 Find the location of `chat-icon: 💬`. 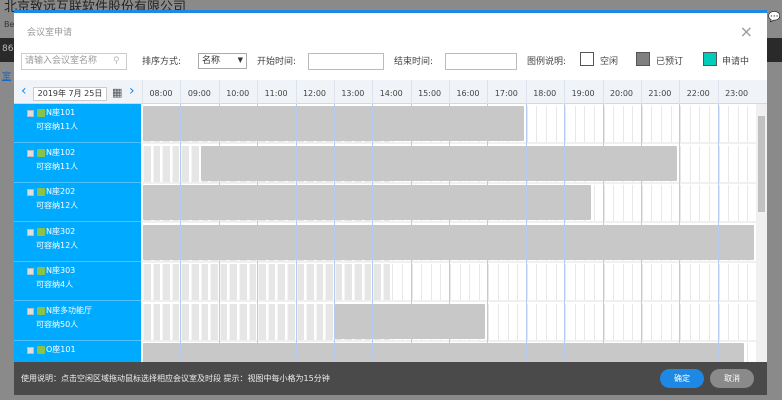

chat-icon: 💬 is located at coordinates (774, 17).